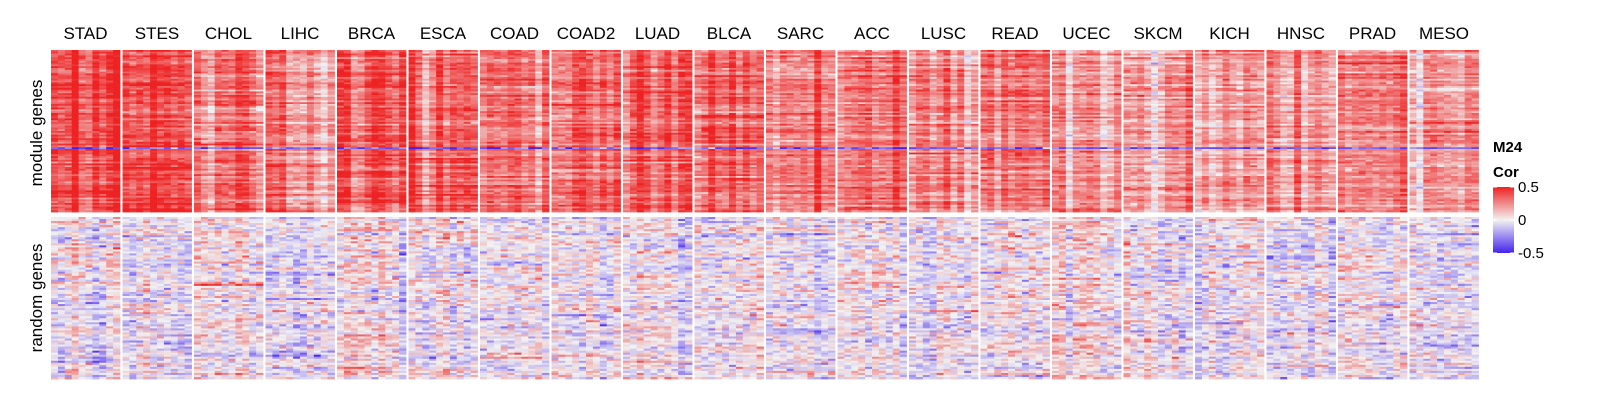  What do you see at coordinates (1372, 298) in the screenshot?
I see `random-panel-prad` at bounding box center [1372, 298].